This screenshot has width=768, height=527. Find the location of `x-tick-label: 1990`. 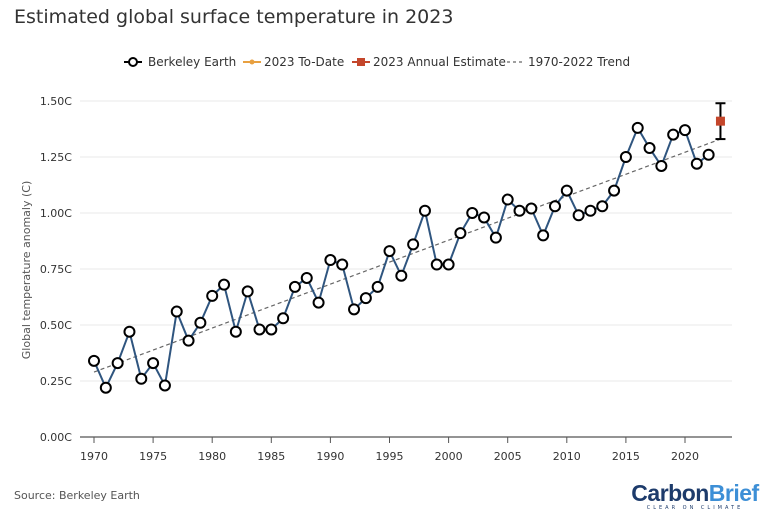

x-tick-label: 1990 is located at coordinates (330, 456).